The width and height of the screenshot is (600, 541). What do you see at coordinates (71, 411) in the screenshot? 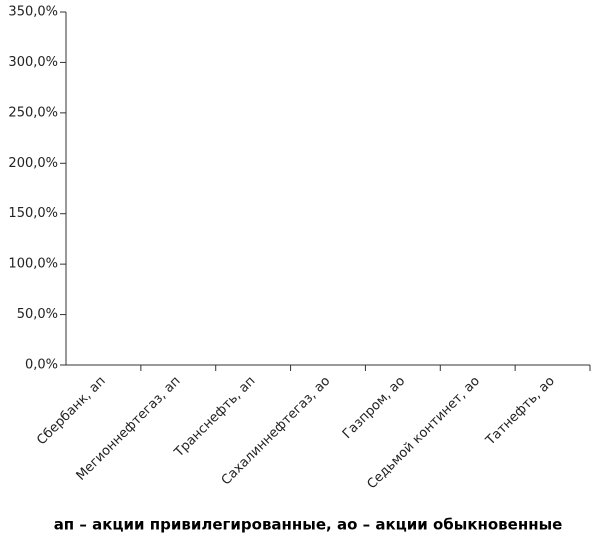
I see `x-tick-label: Сбербанк, ап` at bounding box center [71, 411].